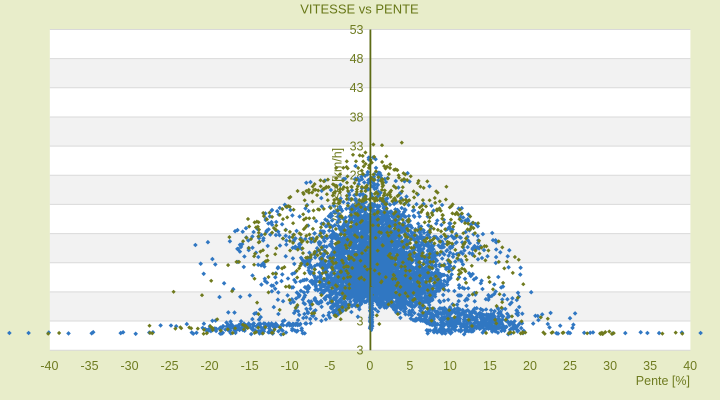 This screenshot has height=400, width=720. What do you see at coordinates (329, 366) in the screenshot?
I see `svg-text: -5` at bounding box center [329, 366].